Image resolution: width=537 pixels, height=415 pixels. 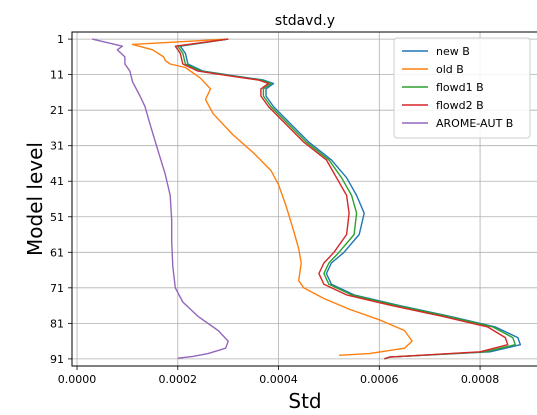 What do you see at coordinates (57, 288) in the screenshot?
I see `y-tick-label: 71` at bounding box center [57, 288].